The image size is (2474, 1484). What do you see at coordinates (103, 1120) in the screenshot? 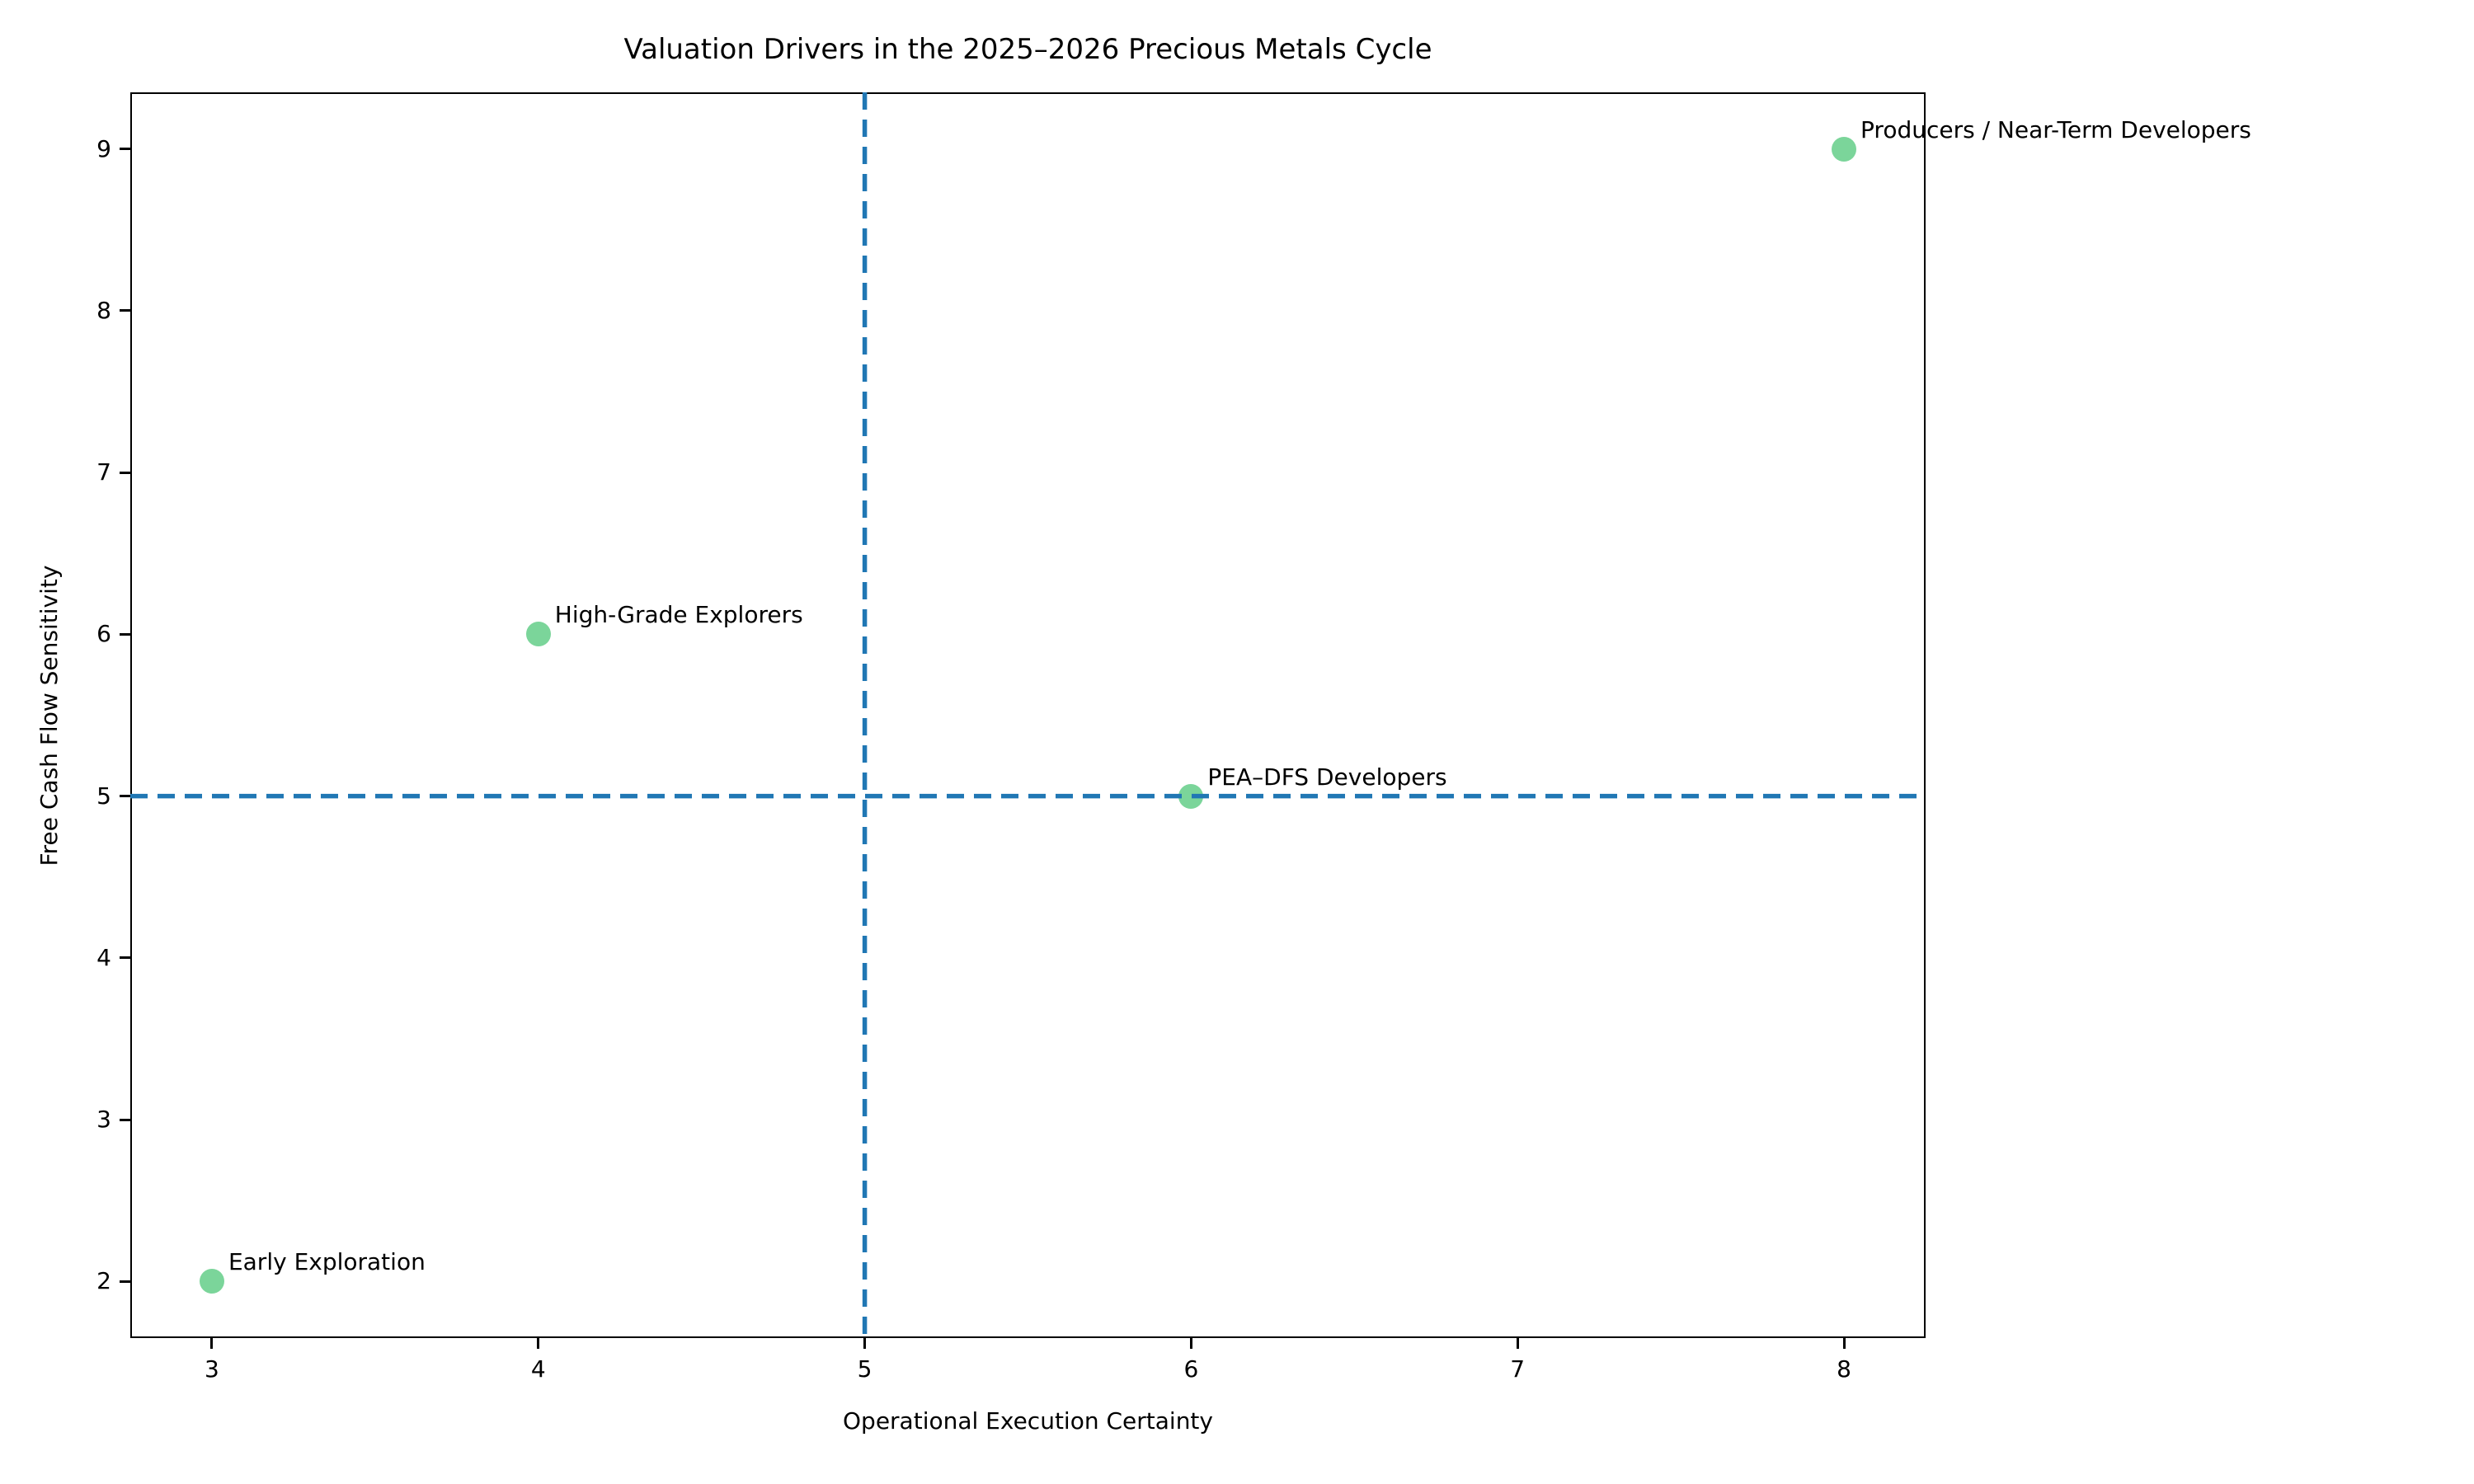
I see `y-tick-label: 3` at bounding box center [103, 1120].